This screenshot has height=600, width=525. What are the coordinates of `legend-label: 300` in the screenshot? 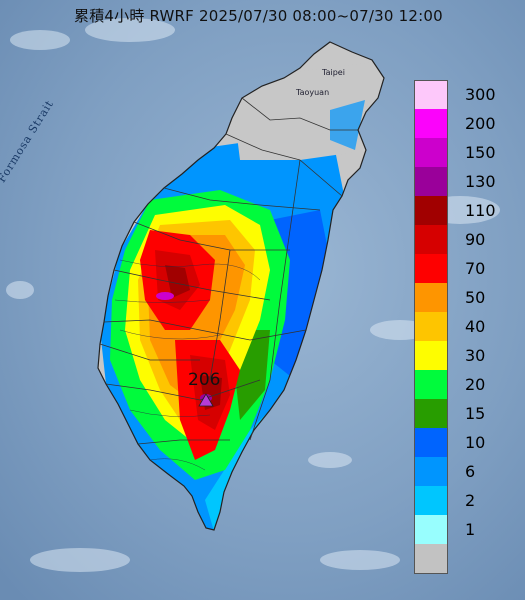 It's located at (480, 94).